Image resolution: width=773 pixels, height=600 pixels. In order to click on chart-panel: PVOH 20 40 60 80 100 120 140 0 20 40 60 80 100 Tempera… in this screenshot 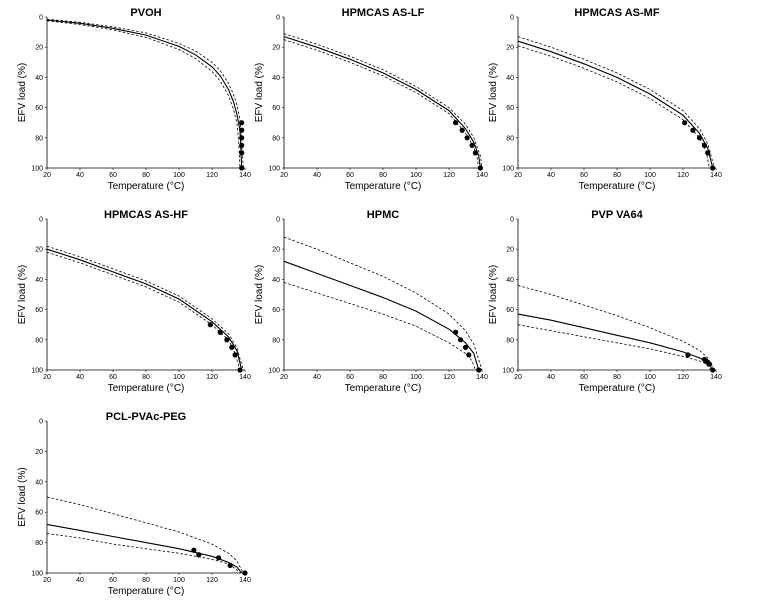, I will do `click(134, 99)`.